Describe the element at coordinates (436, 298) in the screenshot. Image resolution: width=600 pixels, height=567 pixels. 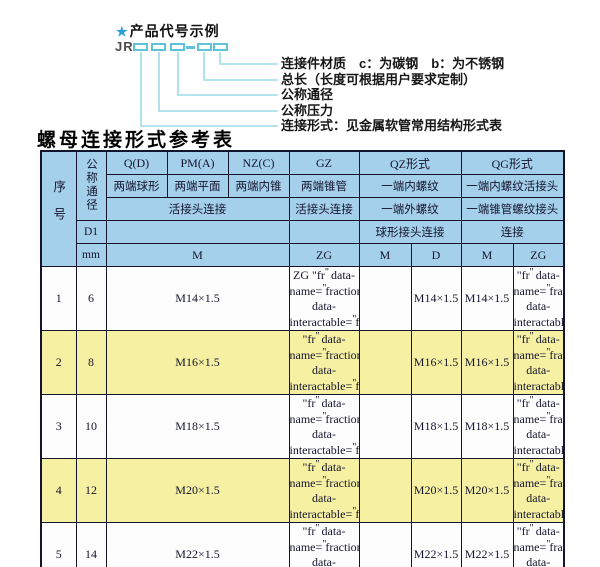
I see `cell-qz-d: M14×1.5` at that location.